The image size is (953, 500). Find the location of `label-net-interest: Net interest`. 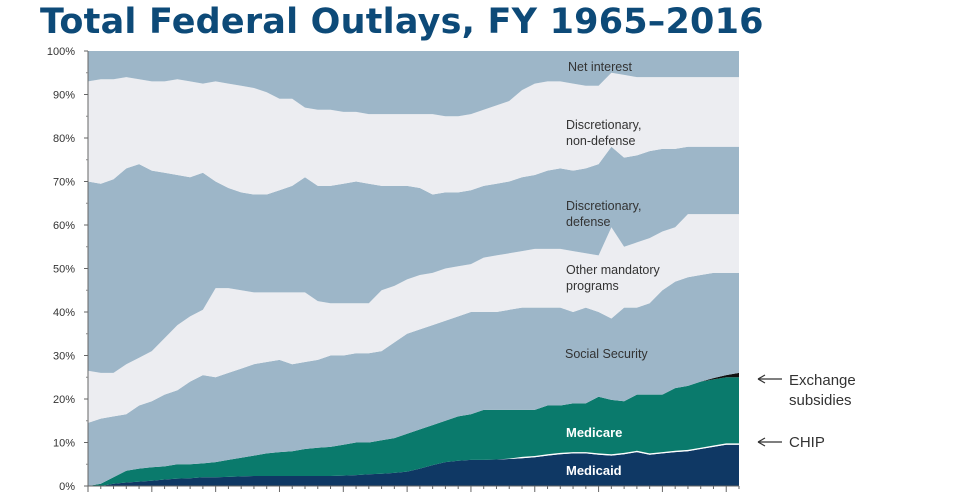

label-net-interest: Net interest is located at coordinates (600, 67).